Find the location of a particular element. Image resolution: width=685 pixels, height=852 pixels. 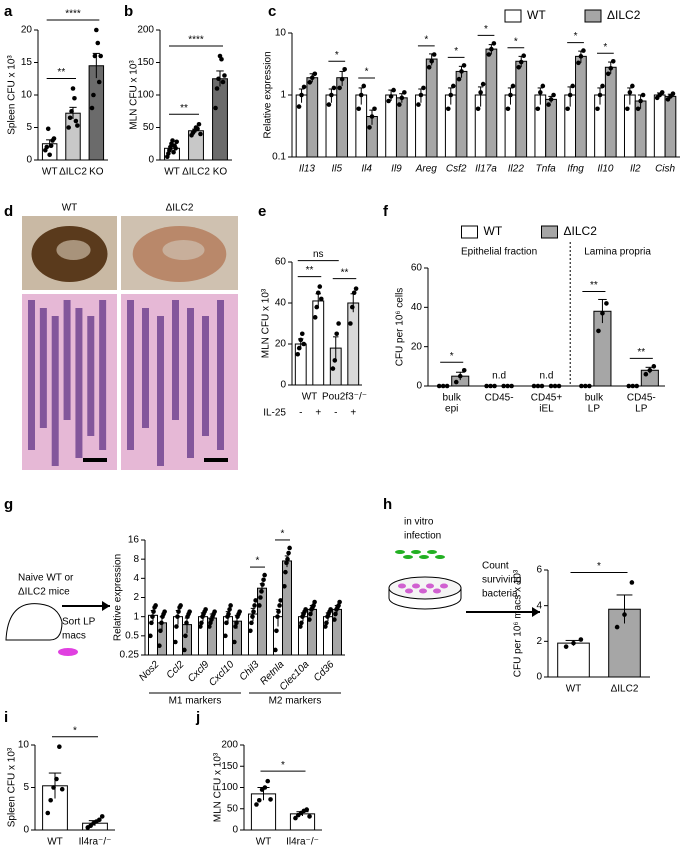

y-tick-label: 40 is located at coordinates (417, 307).